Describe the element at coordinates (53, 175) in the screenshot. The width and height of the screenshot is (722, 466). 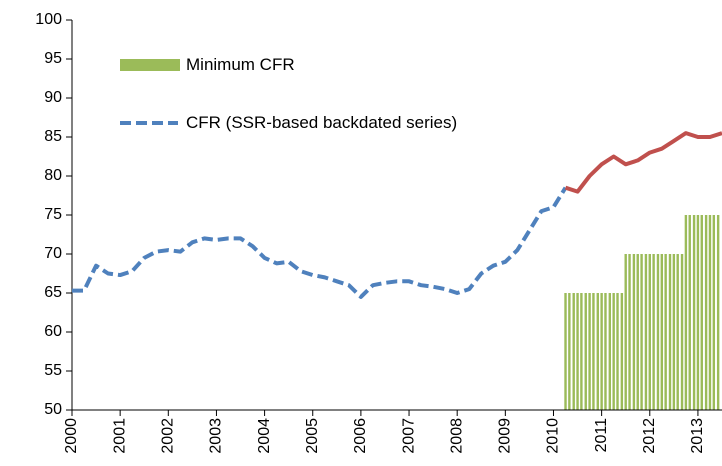
I see `y-tick-label: 80` at that location.